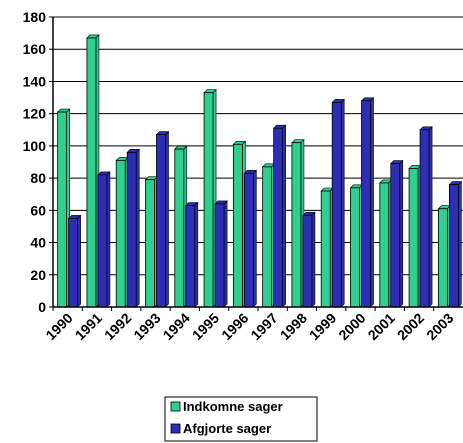 The width and height of the screenshot is (463, 443). What do you see at coordinates (293, 326) in the screenshot?
I see `x-tick-label: 1998` at bounding box center [293, 326].